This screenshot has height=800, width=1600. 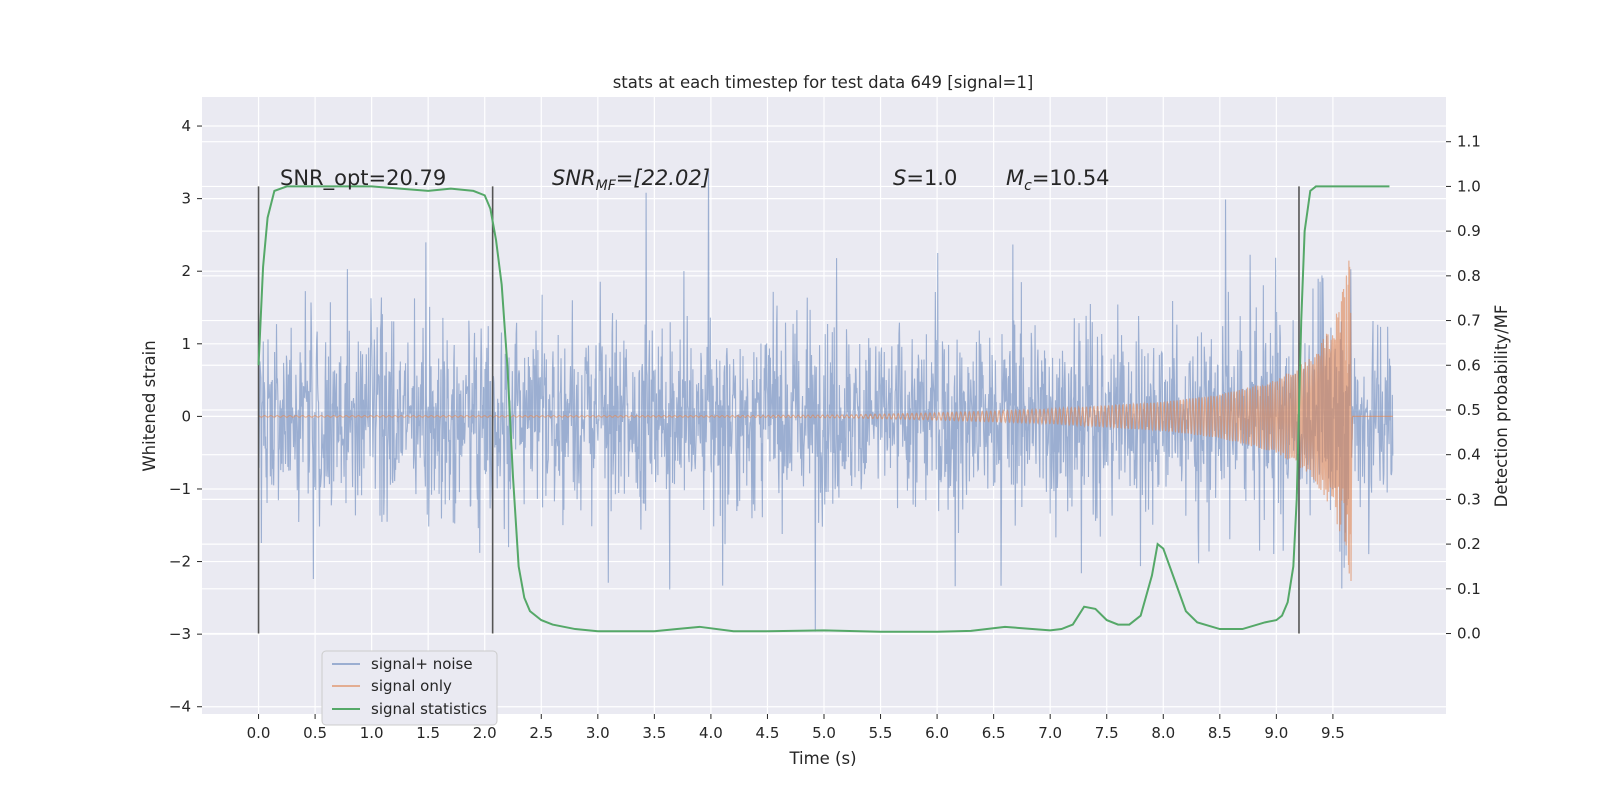 I want to click on x-tick-label: 2.0, so click(x=485, y=733).